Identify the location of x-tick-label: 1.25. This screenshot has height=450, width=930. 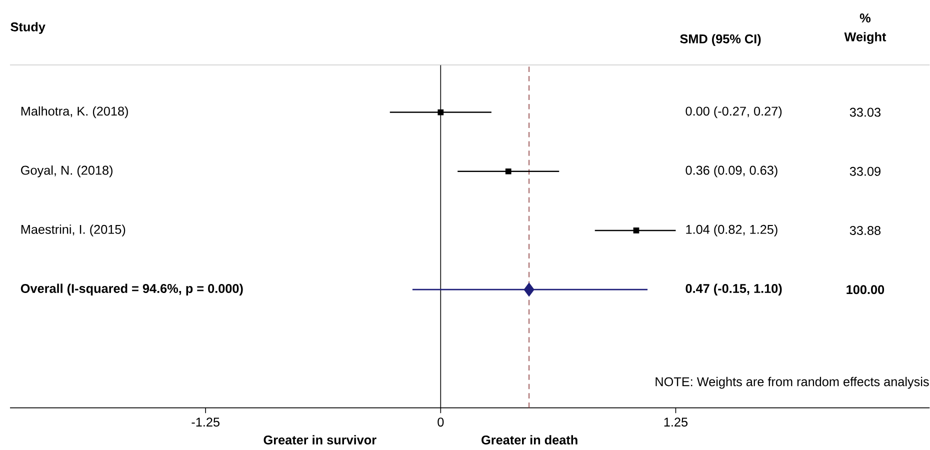
(676, 422).